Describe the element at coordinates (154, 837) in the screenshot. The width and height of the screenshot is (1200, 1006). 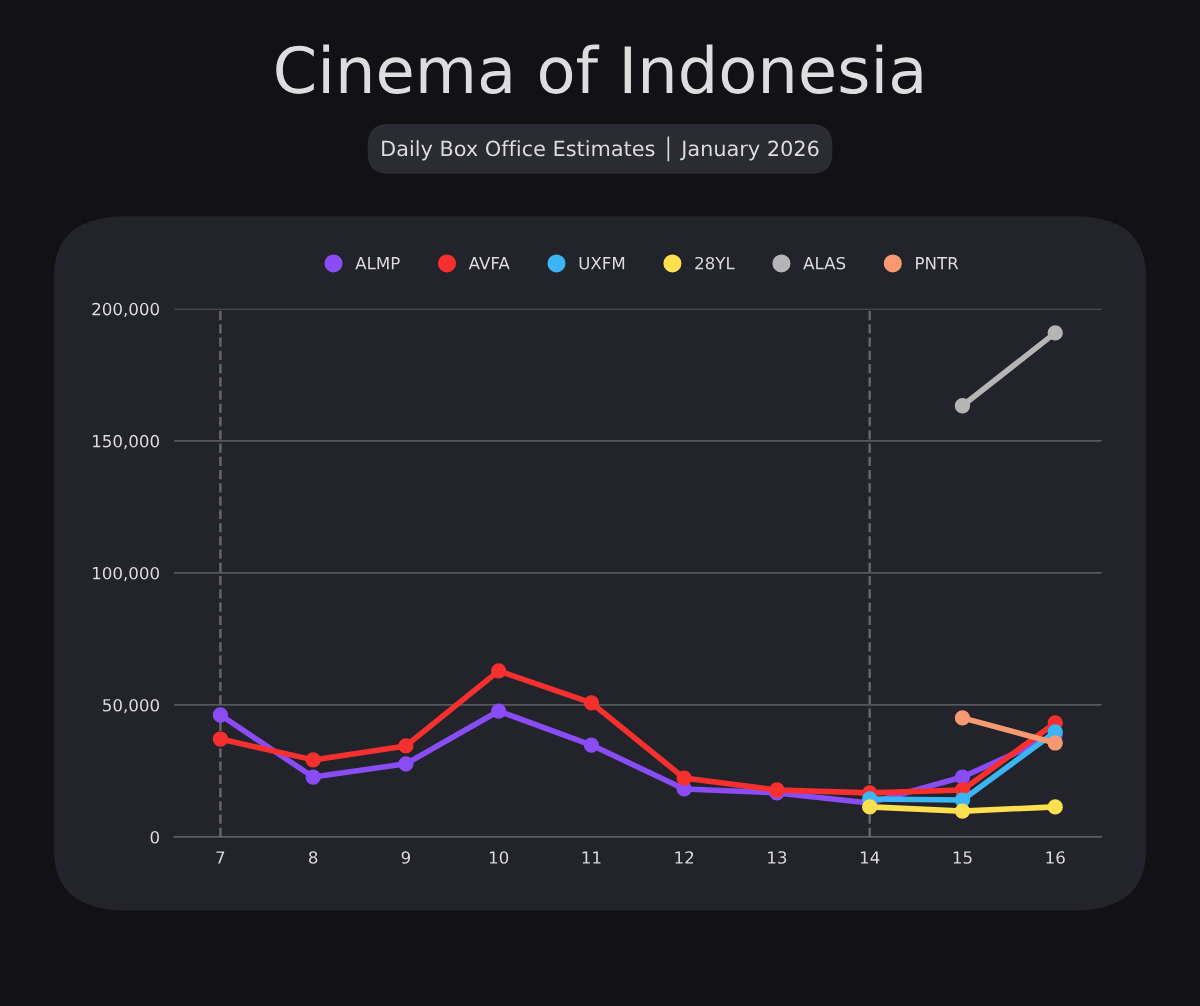
I see `y-tick-label: 0` at that location.